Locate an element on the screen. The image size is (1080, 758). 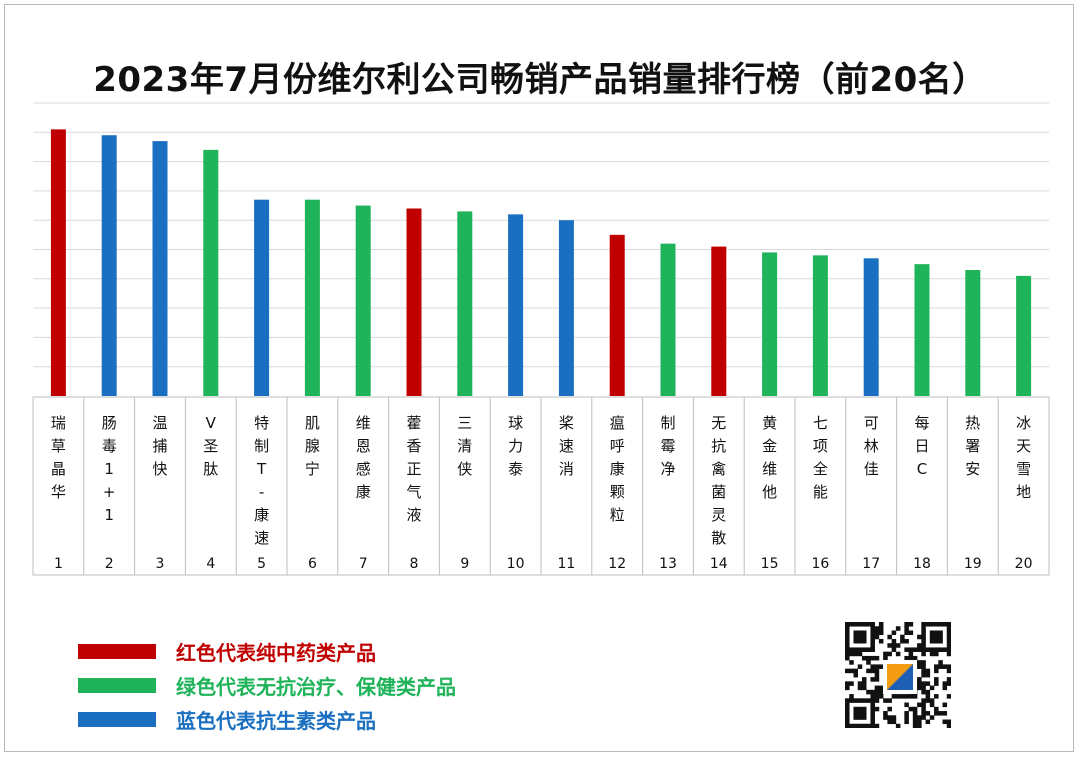
brand-logo-icon is located at coordinates (900, 677).